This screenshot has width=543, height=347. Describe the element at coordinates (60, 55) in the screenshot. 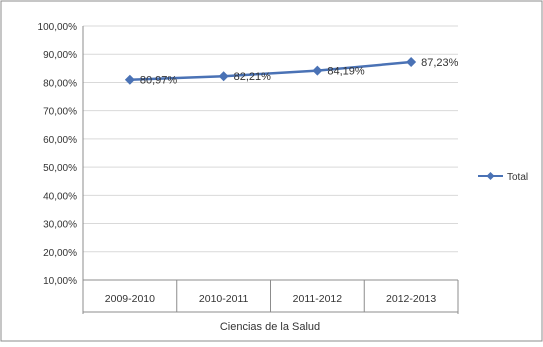

I see `y-tick-label: 90,00%` at that location.